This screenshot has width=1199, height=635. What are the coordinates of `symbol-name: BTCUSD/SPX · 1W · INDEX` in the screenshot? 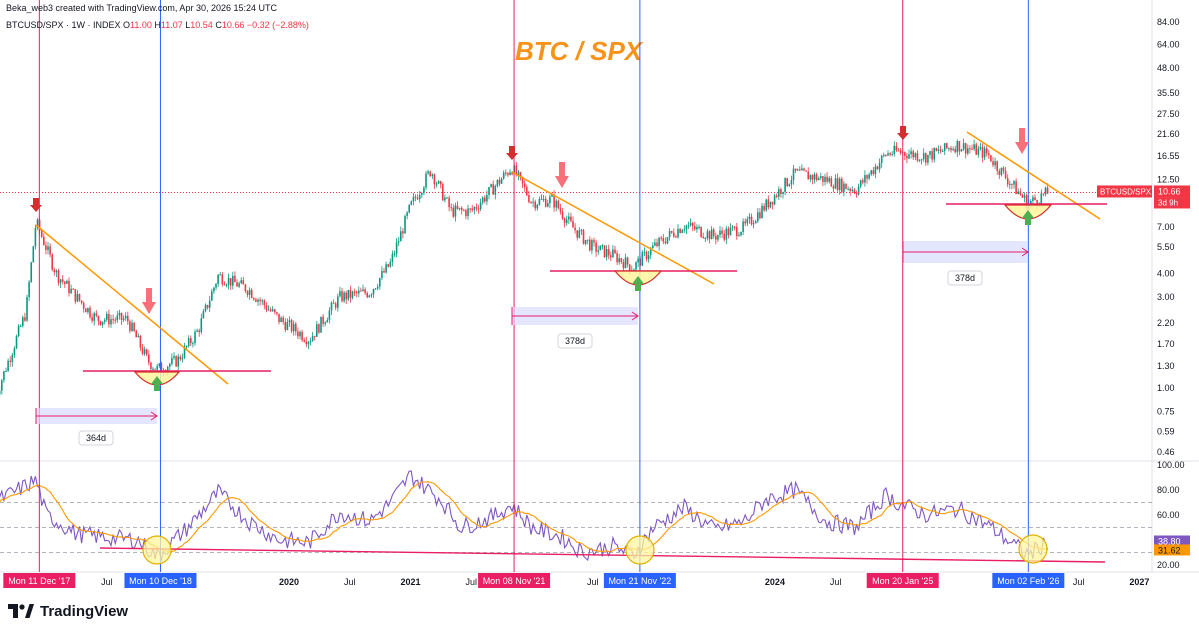 It's located at (63, 25).